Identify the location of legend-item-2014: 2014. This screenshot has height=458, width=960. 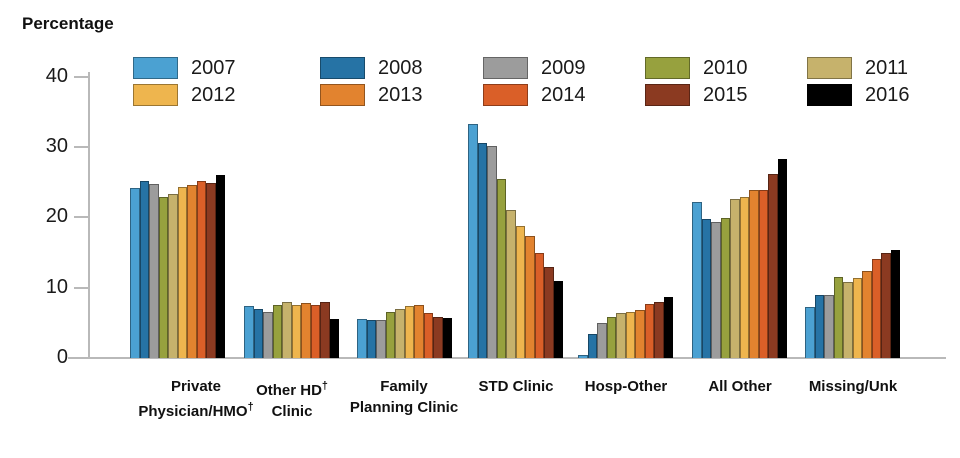
(534, 94).